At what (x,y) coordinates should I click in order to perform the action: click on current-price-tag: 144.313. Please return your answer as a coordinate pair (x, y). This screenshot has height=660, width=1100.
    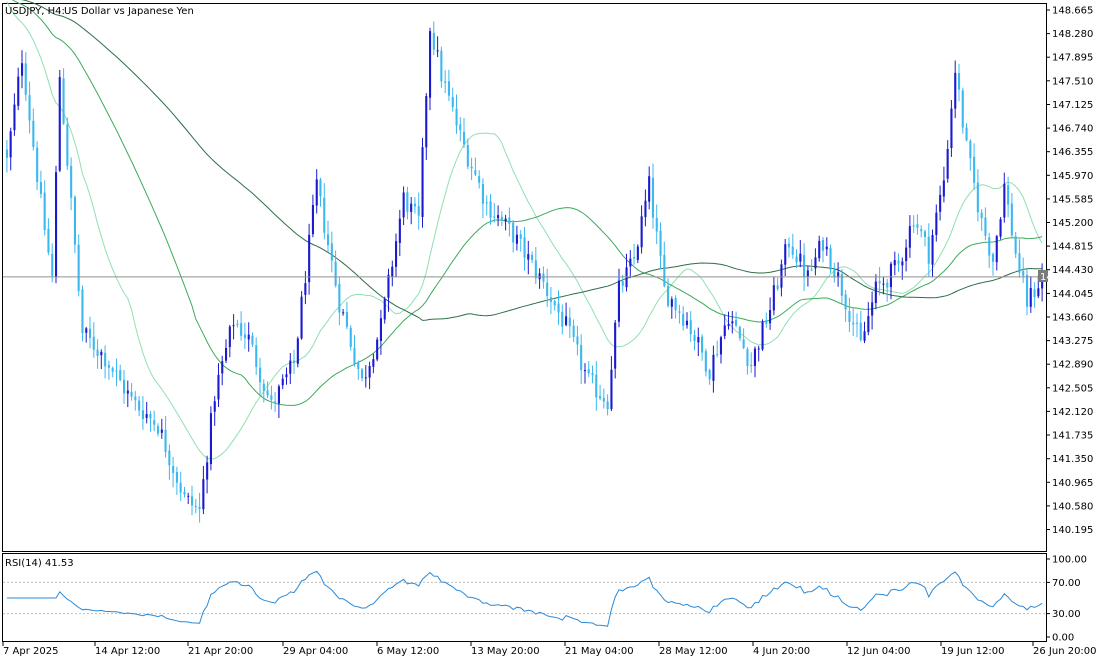
    Looking at the image, I should click on (1059, 276).